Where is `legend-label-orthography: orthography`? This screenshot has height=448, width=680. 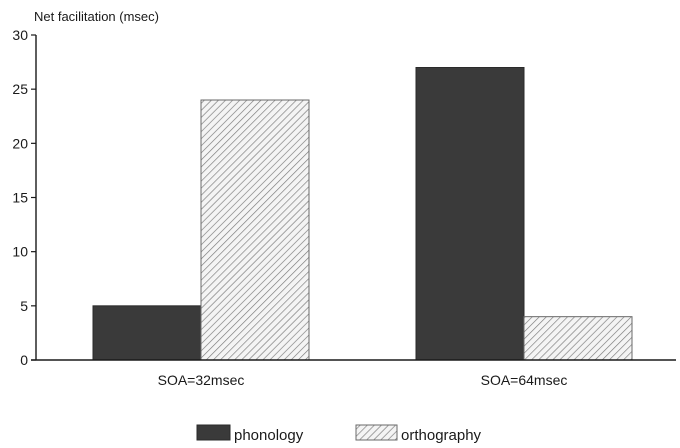
legend-label-orthography: orthography is located at coordinates (441, 435).